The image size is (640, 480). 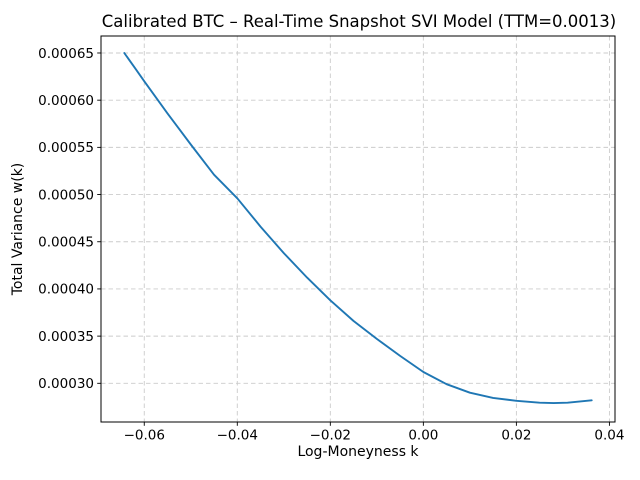 What do you see at coordinates (237, 436) in the screenshot?
I see `x-tick-label: −0.04` at bounding box center [237, 436].